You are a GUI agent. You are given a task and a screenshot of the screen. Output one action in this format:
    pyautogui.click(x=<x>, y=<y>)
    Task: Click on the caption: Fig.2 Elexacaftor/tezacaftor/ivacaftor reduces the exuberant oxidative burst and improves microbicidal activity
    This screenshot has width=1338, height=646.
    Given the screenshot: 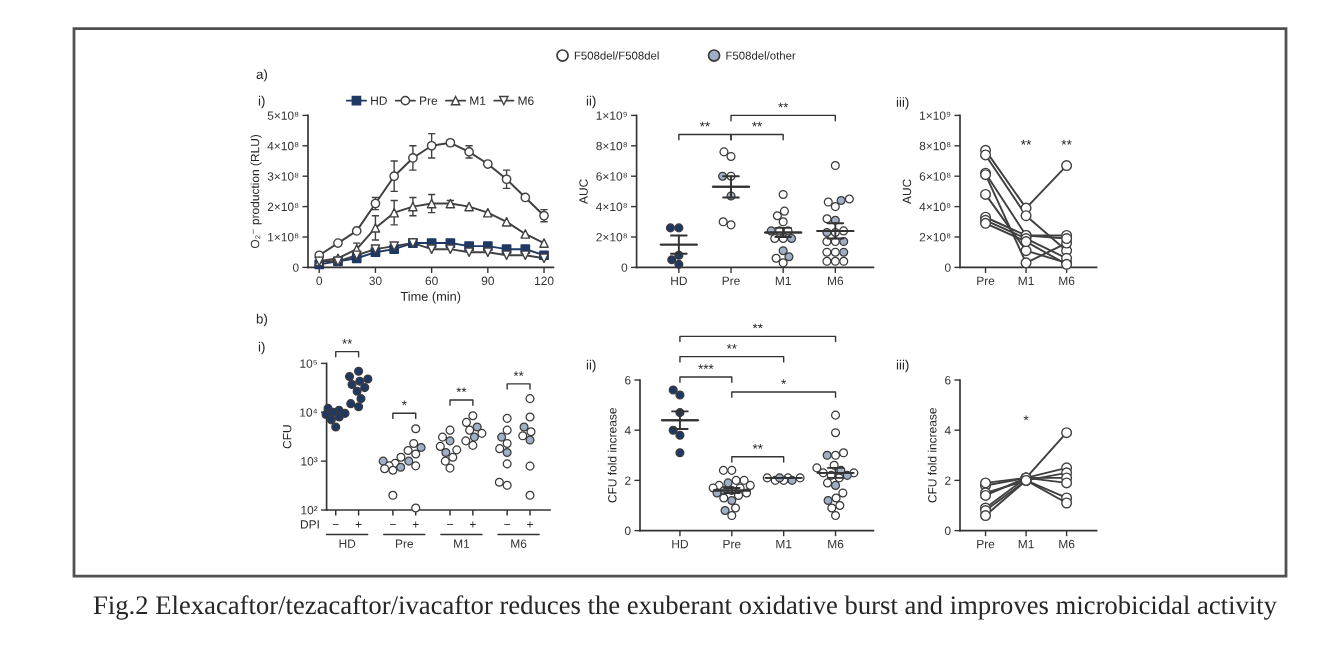 What is the action you would take?
    pyautogui.click(x=685, y=607)
    